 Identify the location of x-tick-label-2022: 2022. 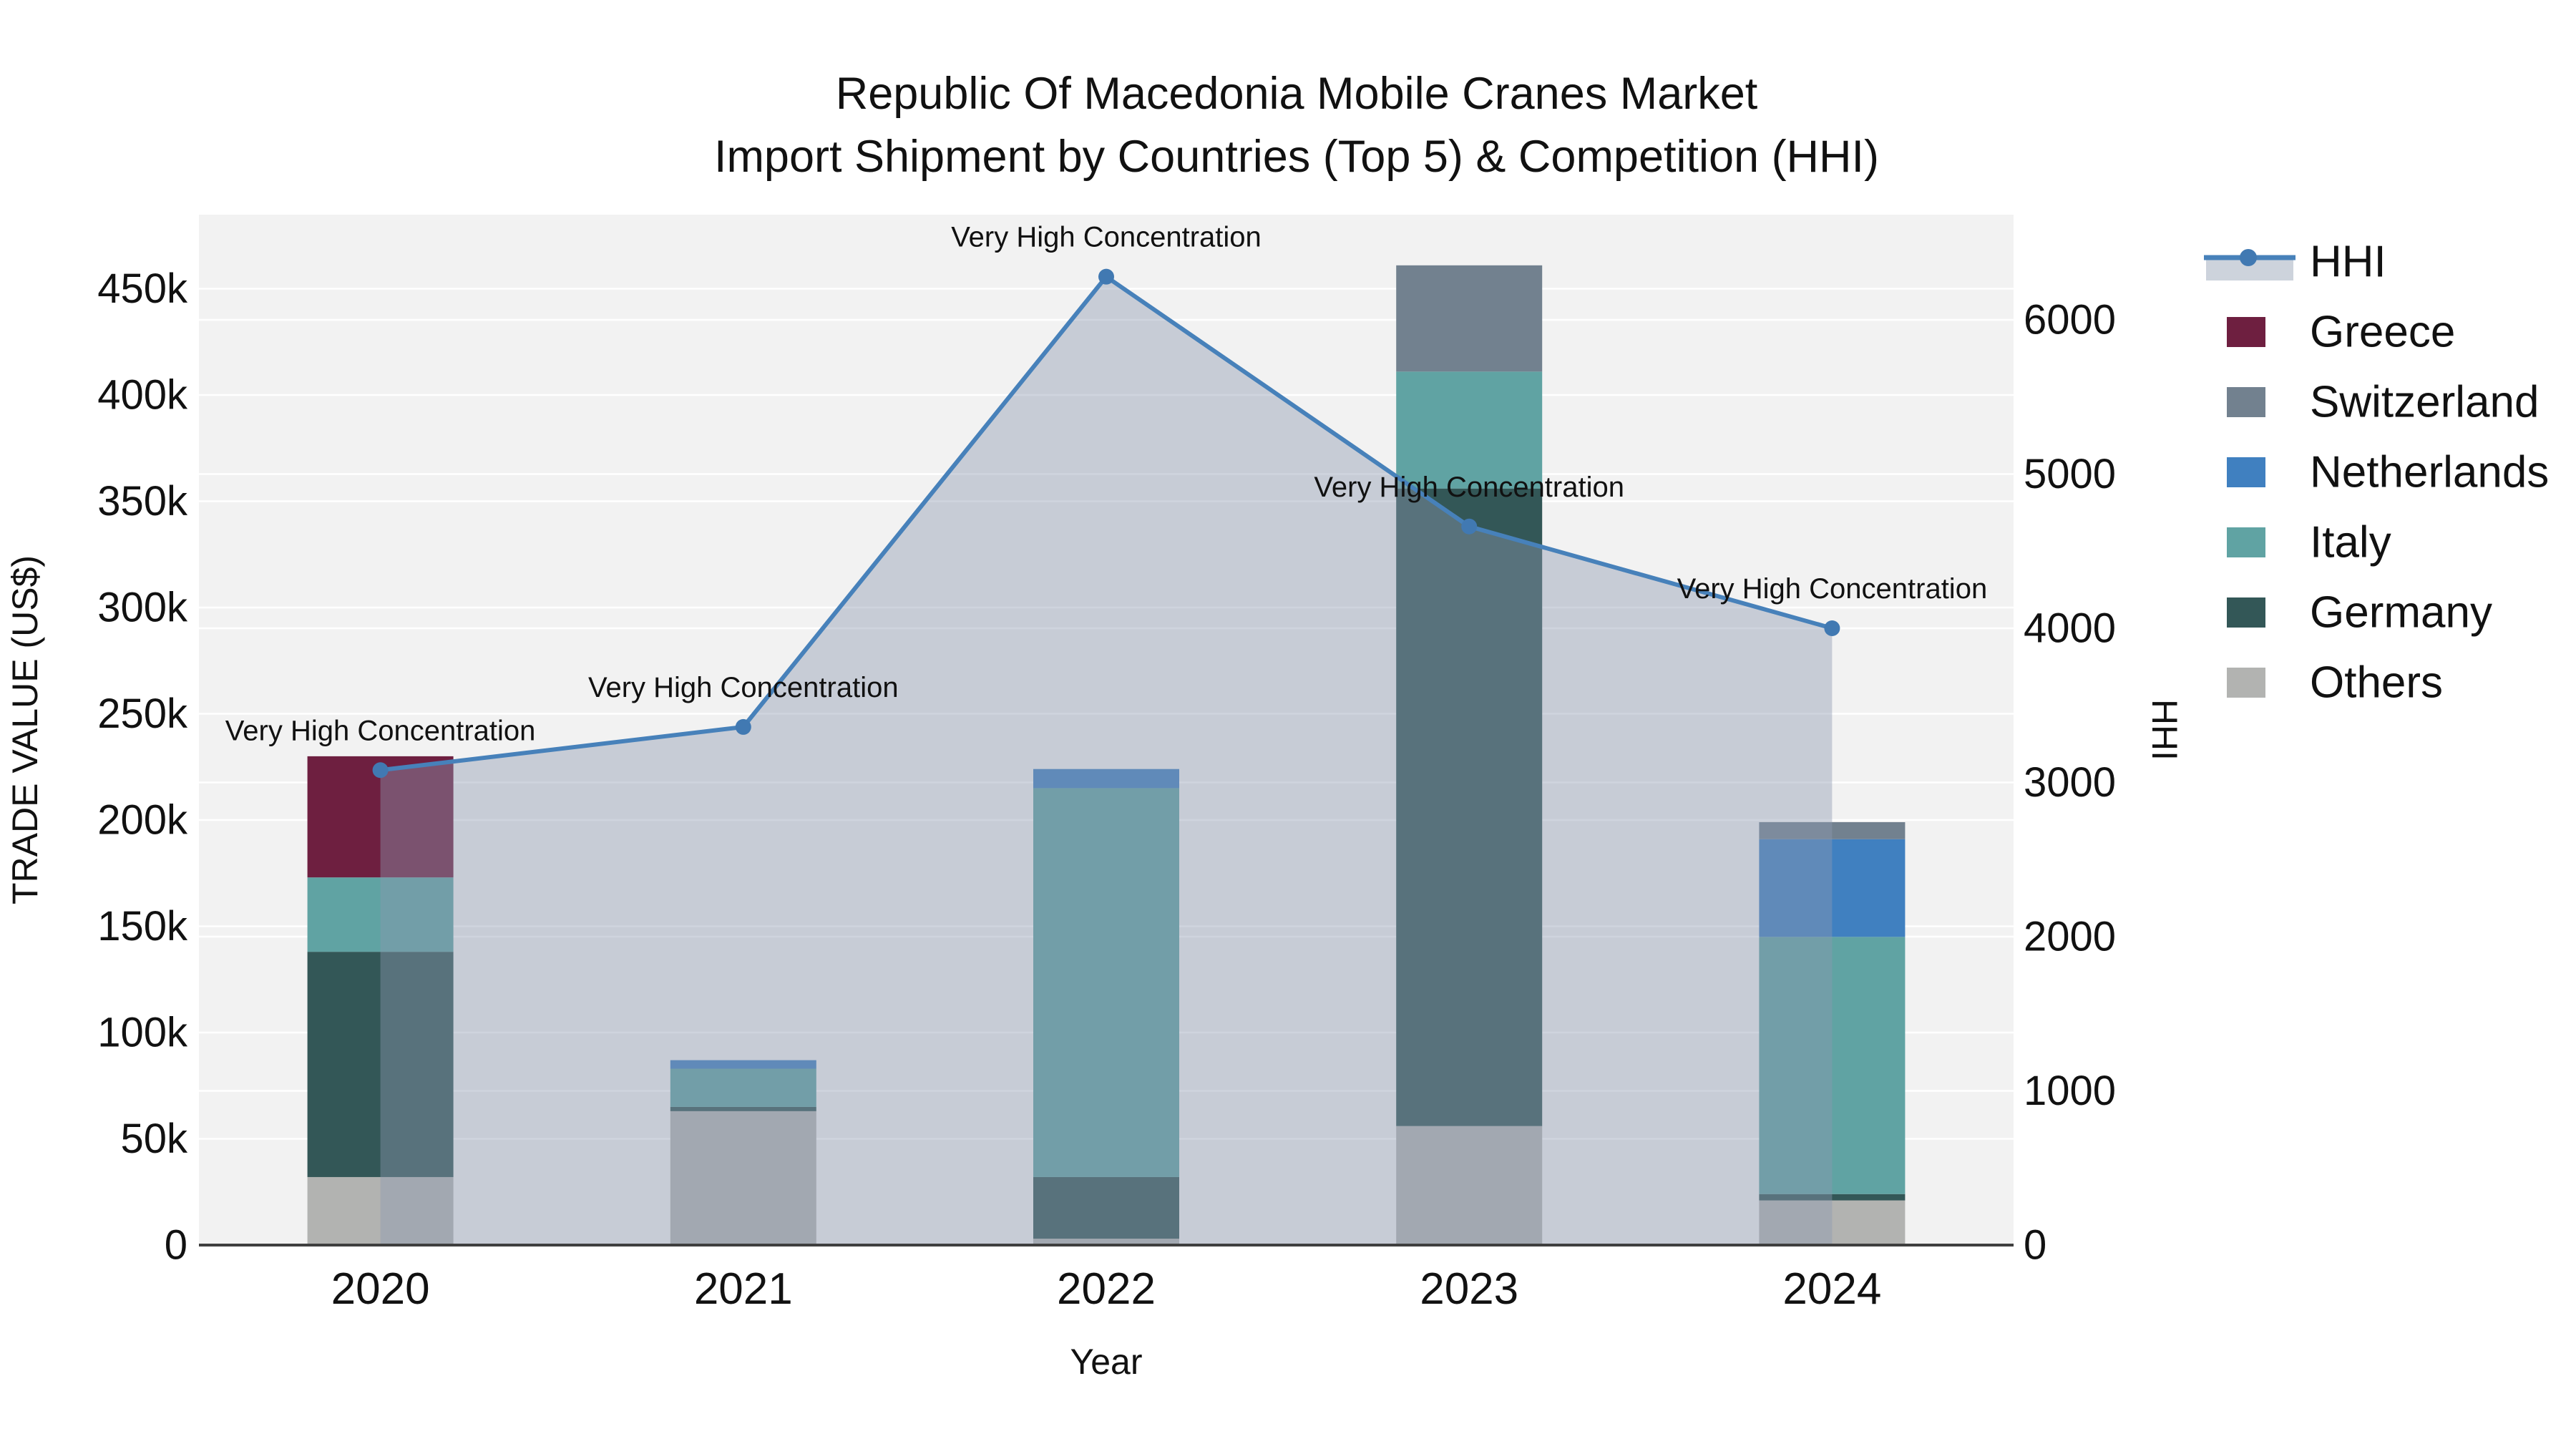
(1106, 1289).